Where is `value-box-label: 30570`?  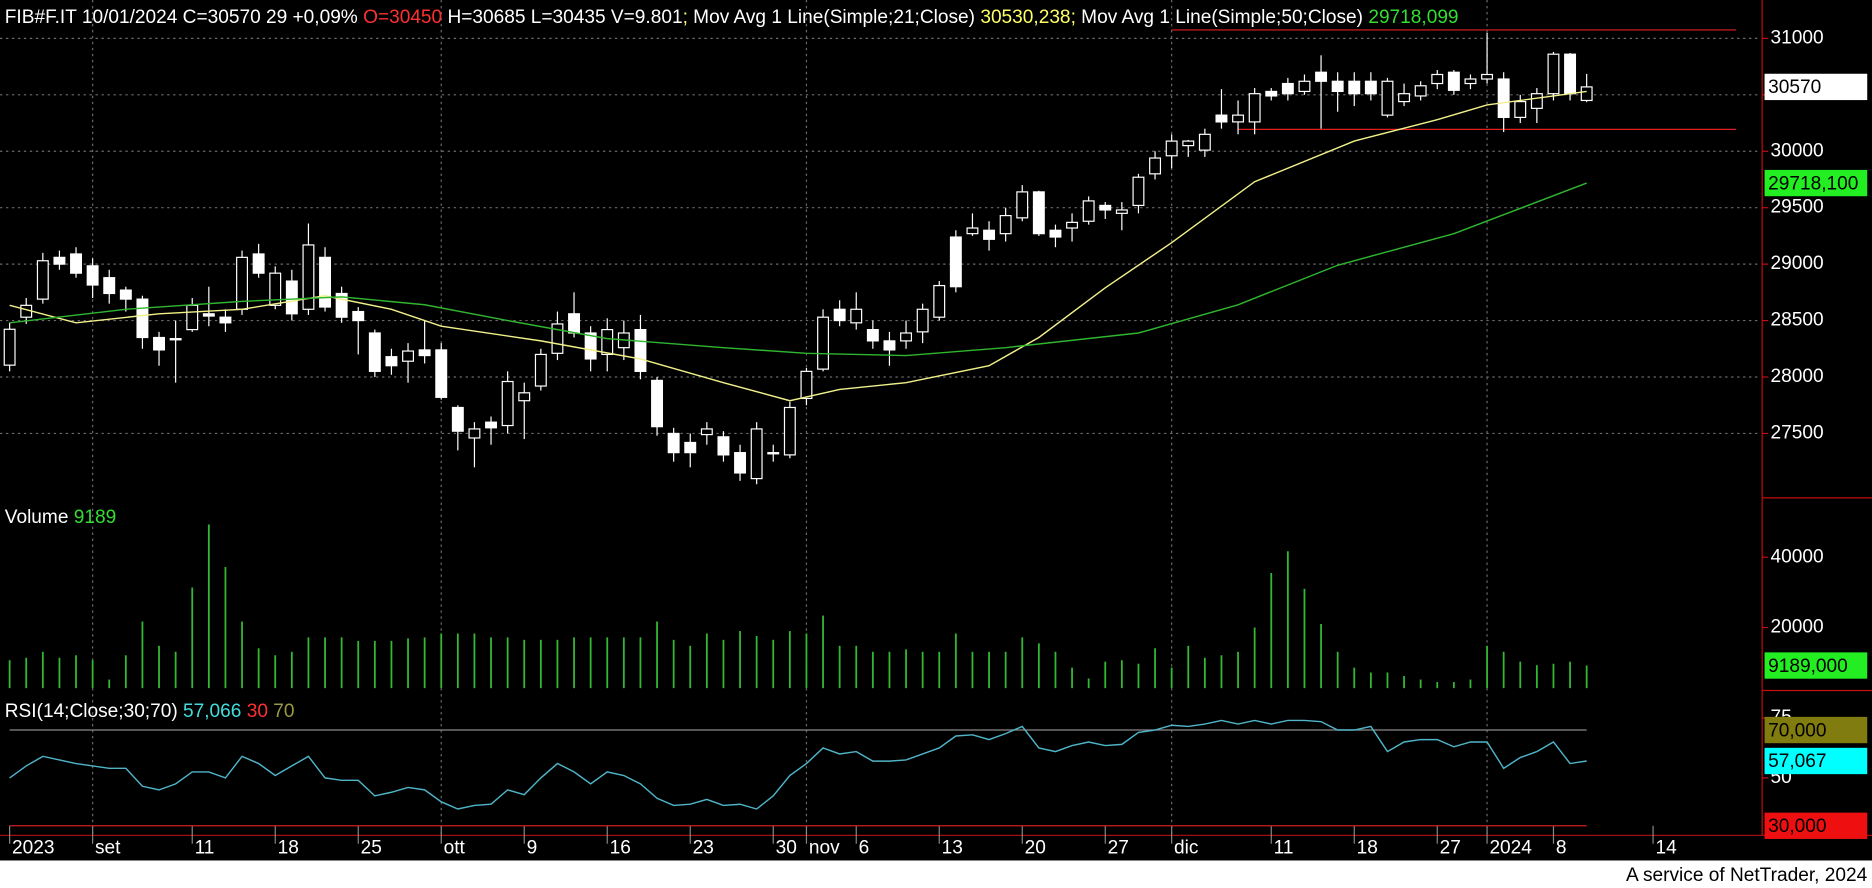
value-box-label: 30570 is located at coordinates (1794, 87).